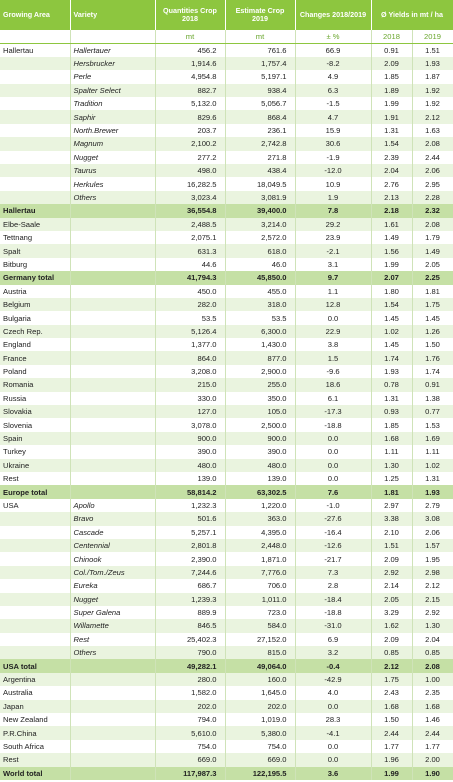  I want to click on cell: 2.12, so click(392, 666).